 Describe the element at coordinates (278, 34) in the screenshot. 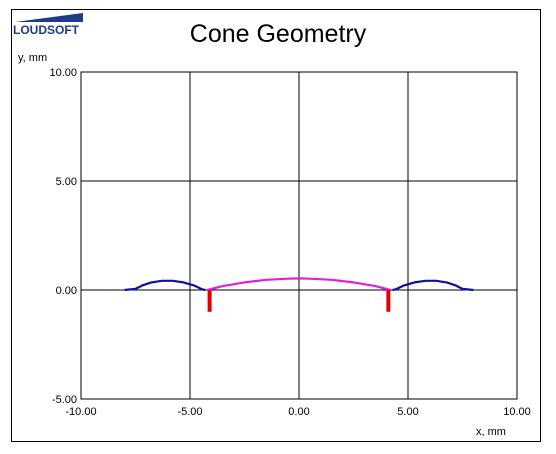

I see `chart-title: Cone Geometry` at that location.